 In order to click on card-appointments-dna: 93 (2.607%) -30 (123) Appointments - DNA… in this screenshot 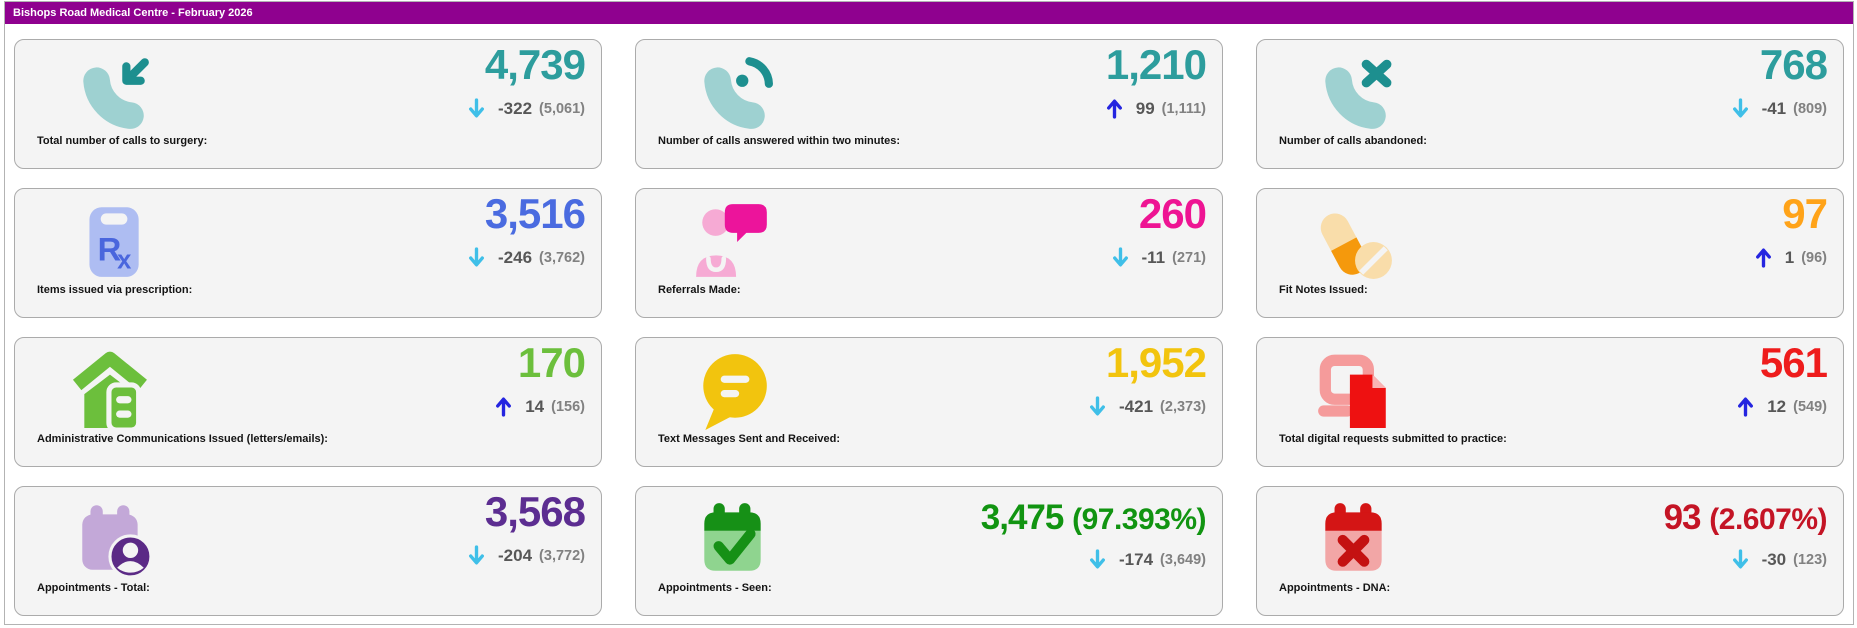, I will do `click(1550, 551)`.